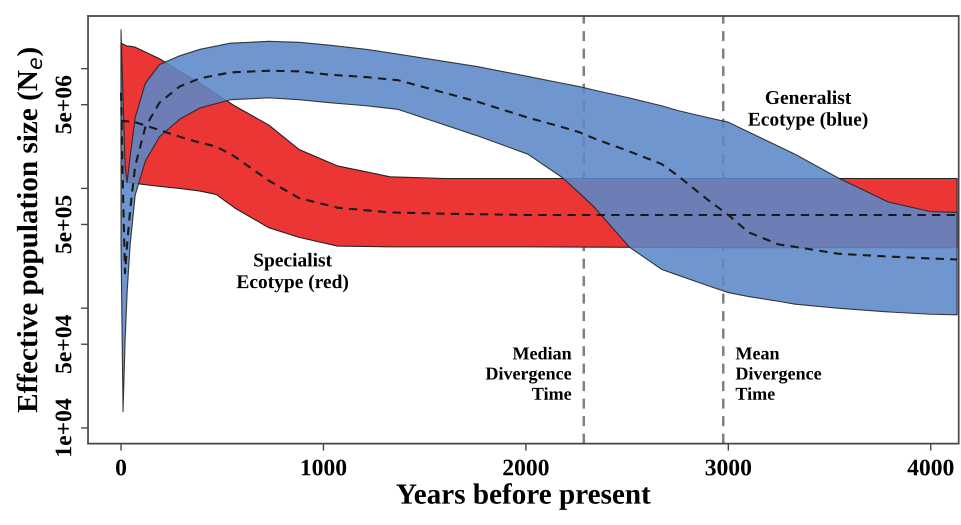  I want to click on ref-line-label: Mean Divergence Time, so click(779, 374).